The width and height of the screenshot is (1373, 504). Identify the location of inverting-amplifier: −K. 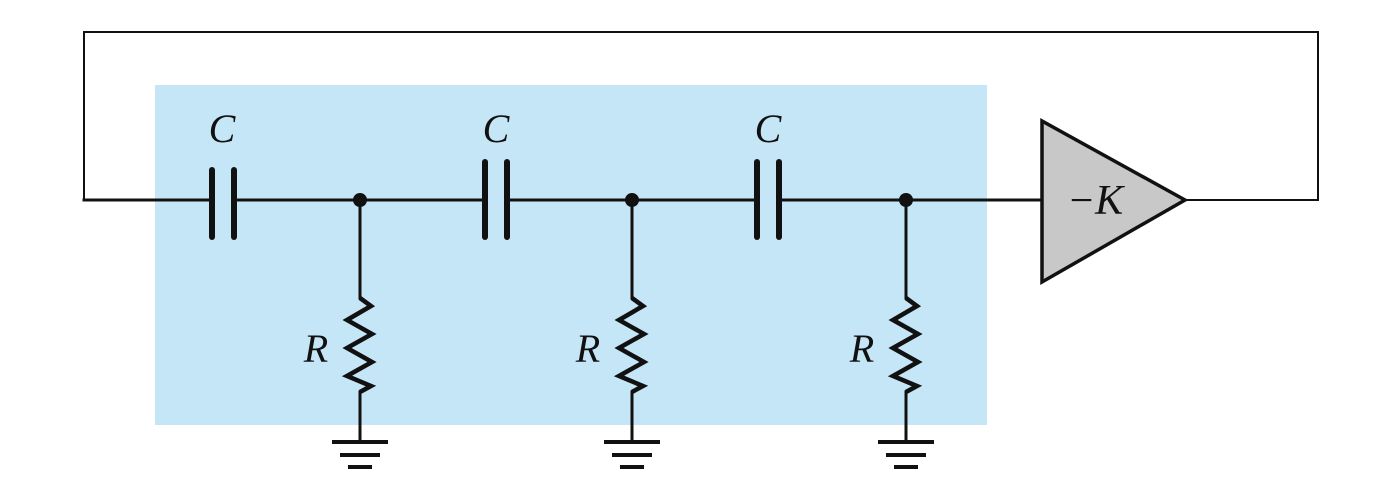
(1114, 202).